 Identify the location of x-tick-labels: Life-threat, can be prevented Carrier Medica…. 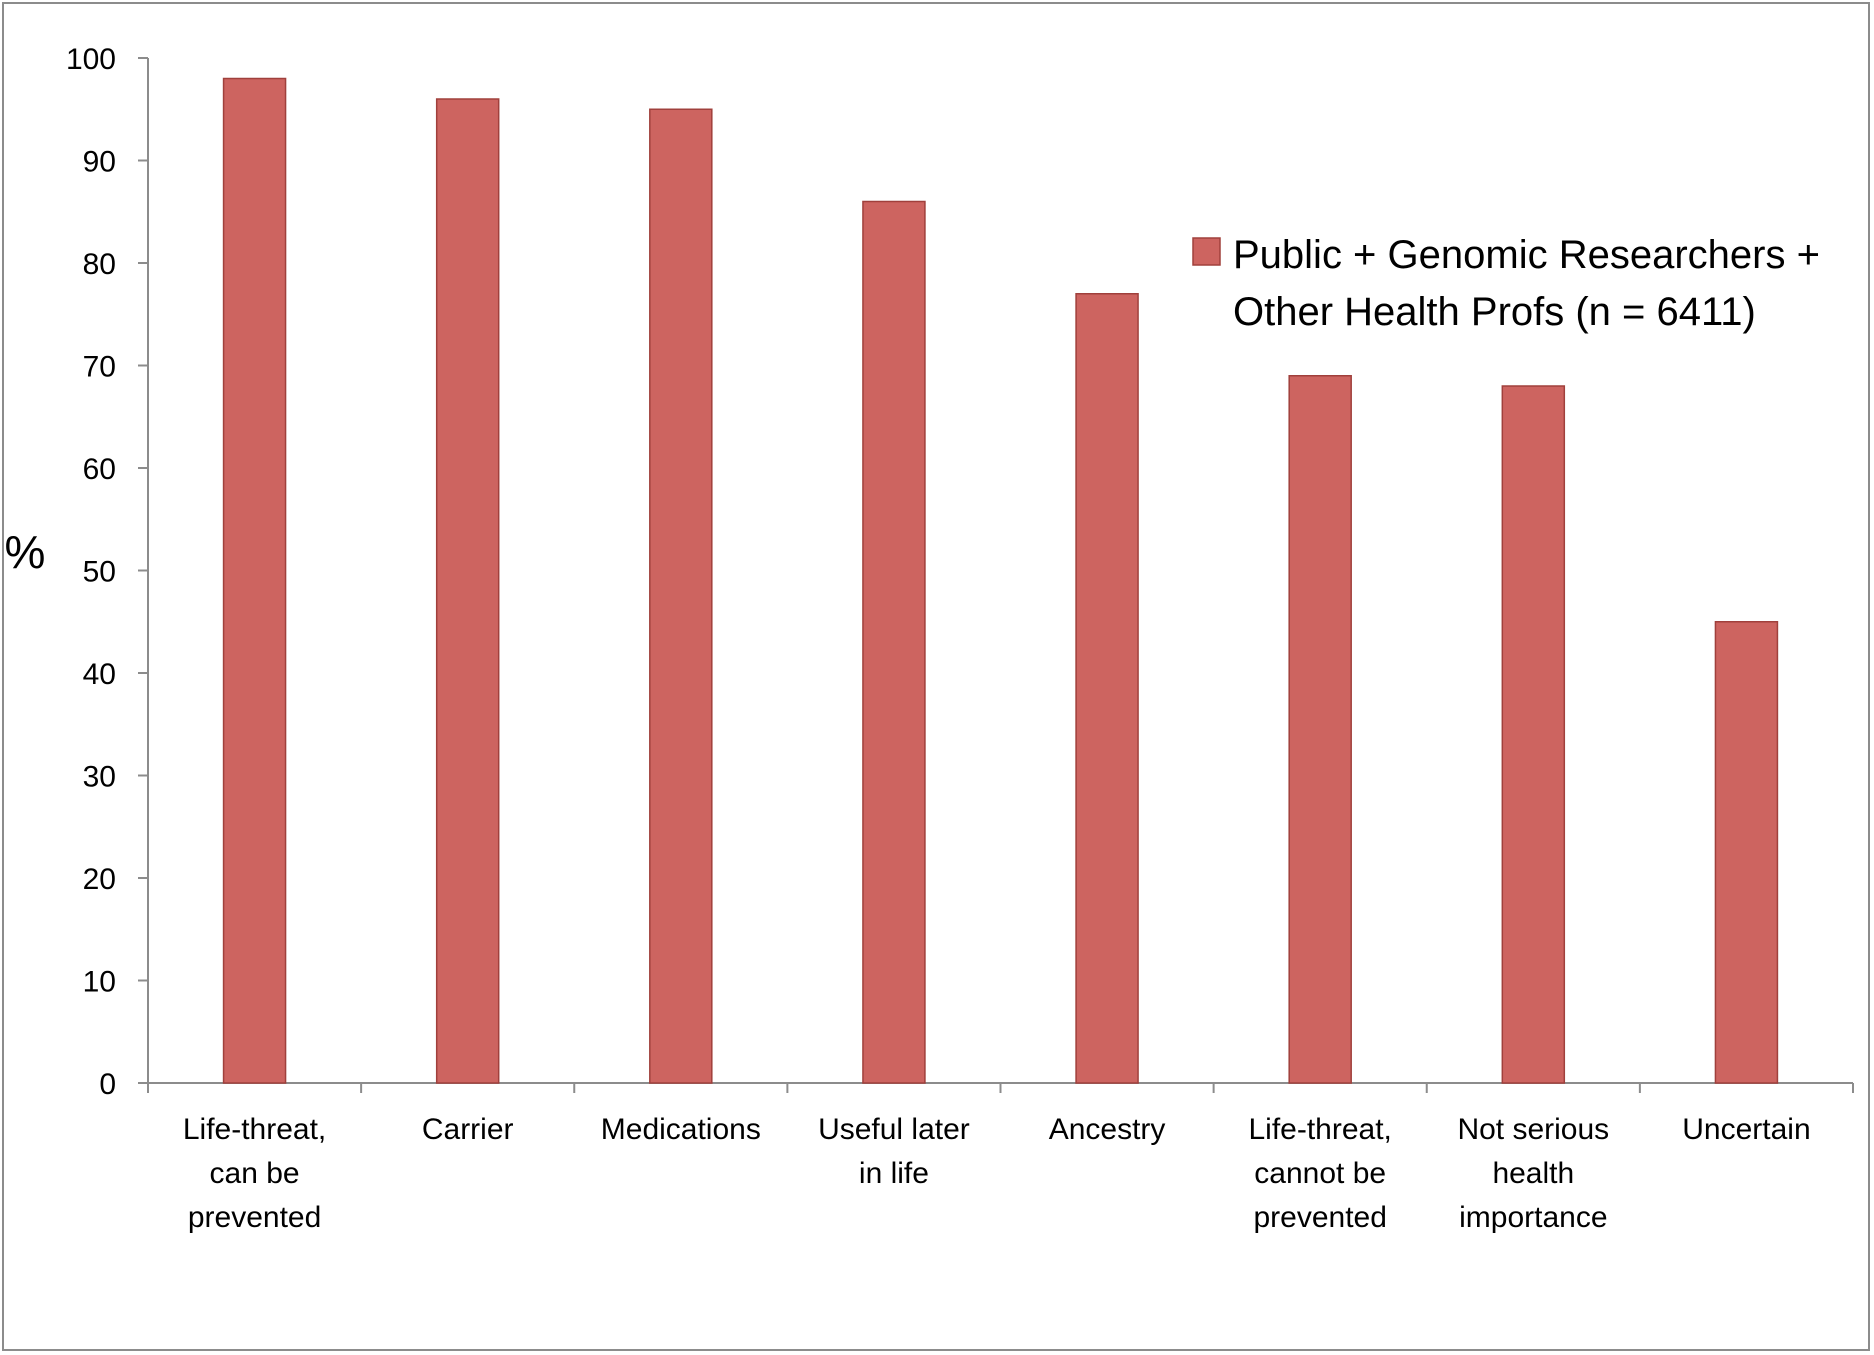
(997, 1173).